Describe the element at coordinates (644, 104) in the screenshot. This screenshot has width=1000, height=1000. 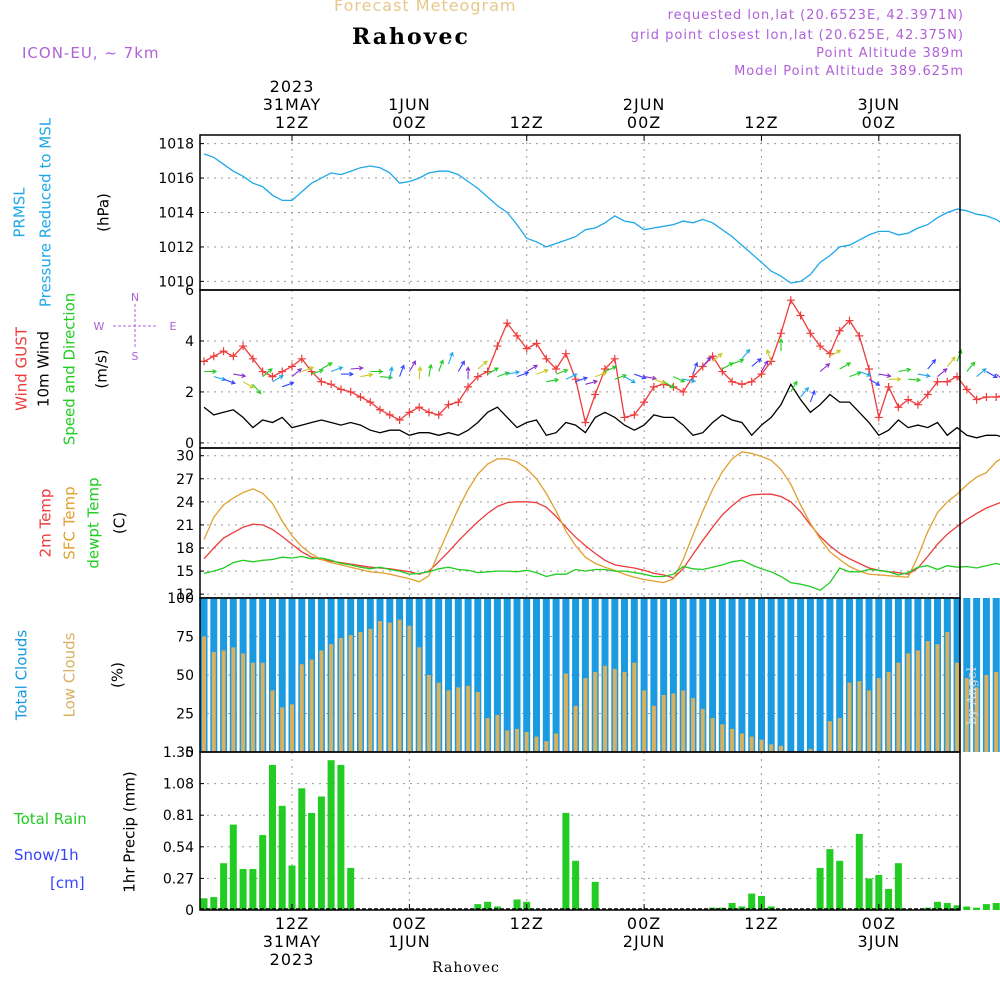
I see `top-tick-label: 2JUN` at that location.